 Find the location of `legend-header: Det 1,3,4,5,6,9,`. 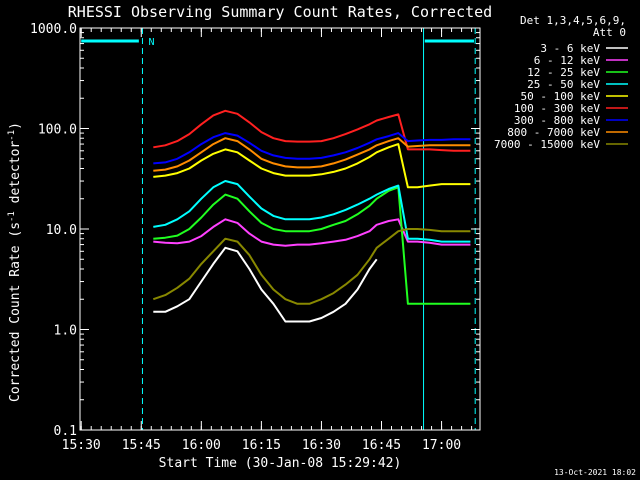

legend-header: Det 1,3,4,5,6,9, is located at coordinates (573, 20).